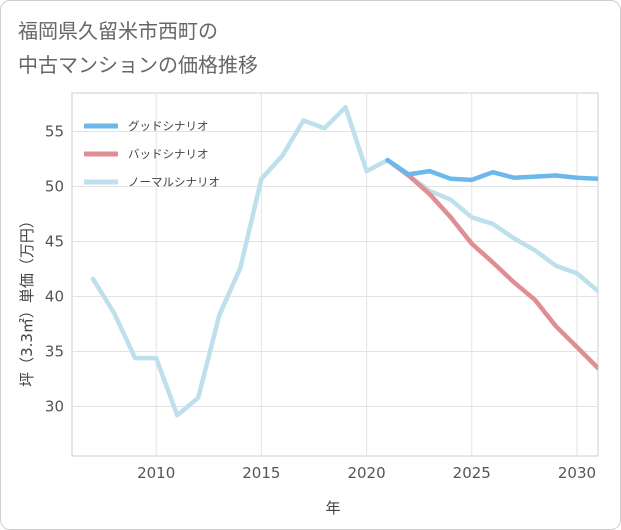 The width and height of the screenshot is (621, 530). What do you see at coordinates (174, 182) in the screenshot?
I see `legend-label-2: ノーマルシナリオ` at bounding box center [174, 182].